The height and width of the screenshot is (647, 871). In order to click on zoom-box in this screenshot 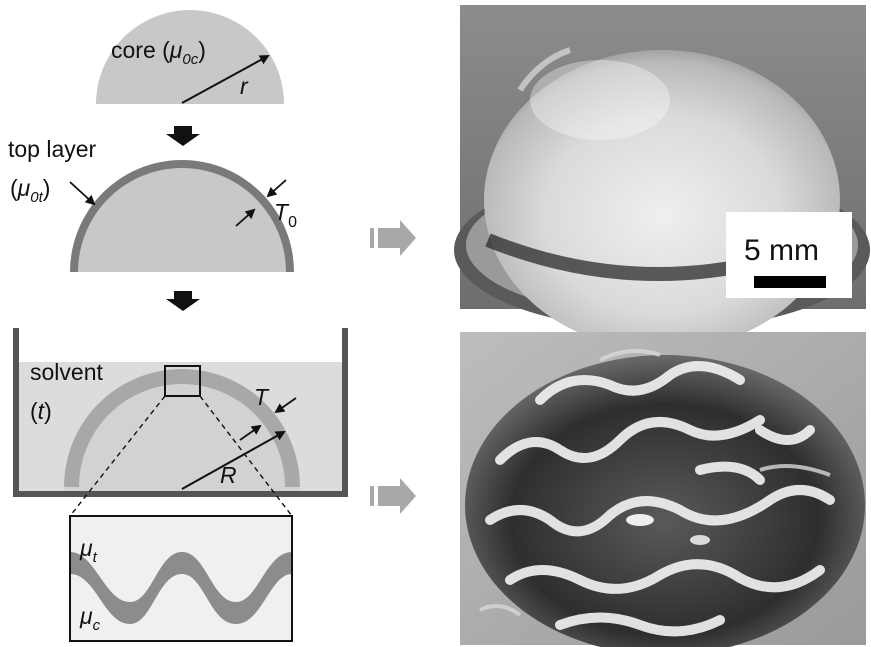, I will do `click(182, 381)`.